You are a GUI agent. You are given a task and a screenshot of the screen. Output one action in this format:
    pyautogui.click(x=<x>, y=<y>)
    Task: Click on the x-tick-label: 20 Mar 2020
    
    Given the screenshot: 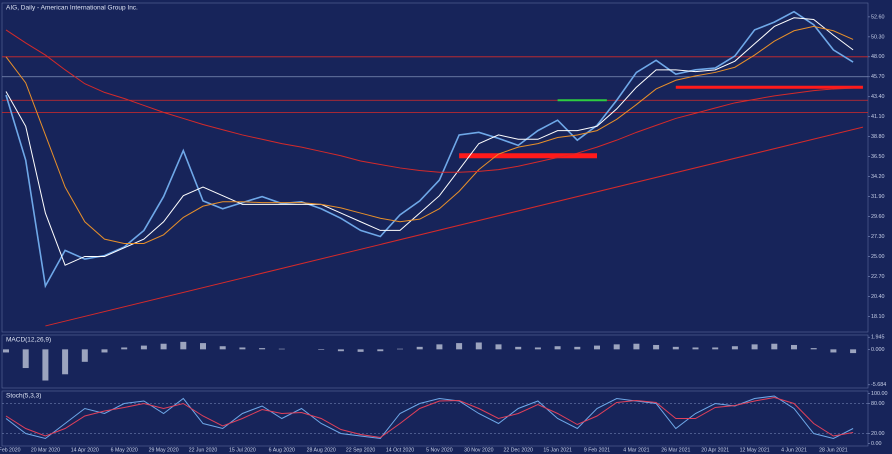 What is the action you would take?
    pyautogui.click(x=45, y=450)
    